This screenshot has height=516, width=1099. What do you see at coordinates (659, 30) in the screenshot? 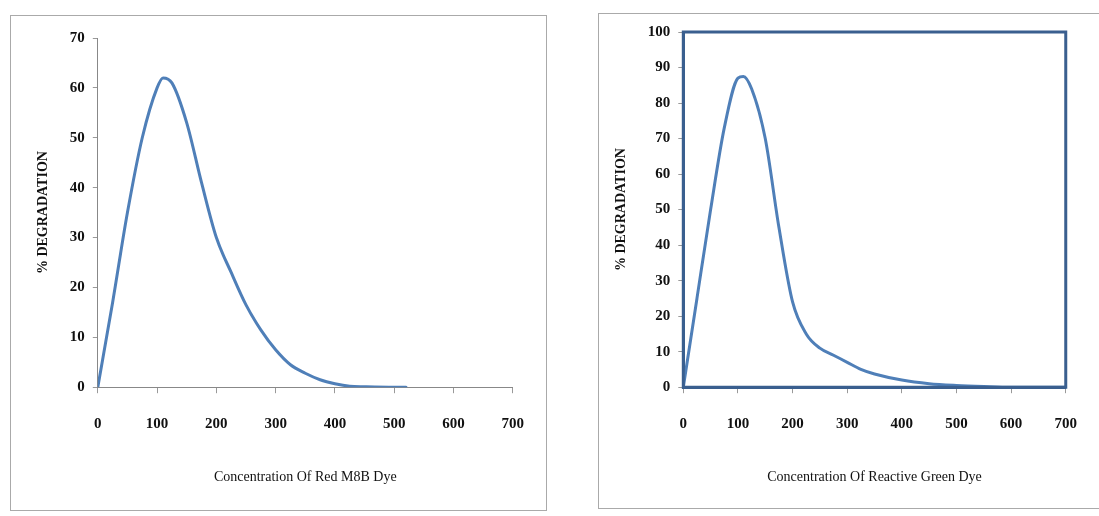
I see `y-tick-label: 100` at bounding box center [659, 30].